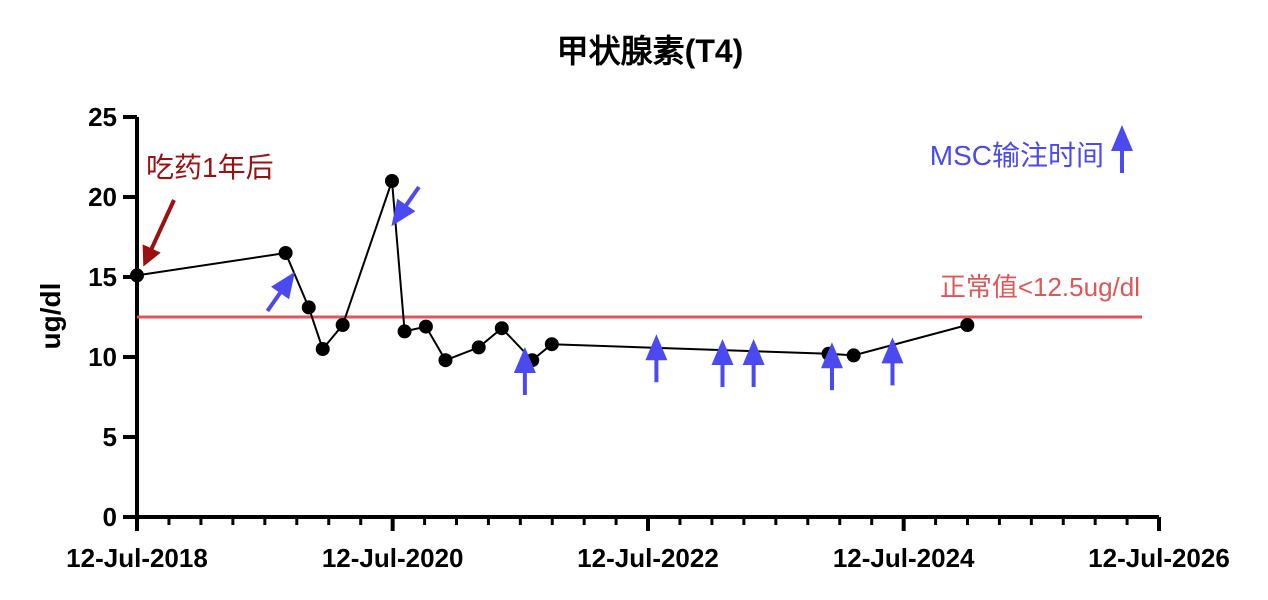 The height and width of the screenshot is (600, 1268). Describe the element at coordinates (112, 317) in the screenshot. I see `y-ticks: 0 5 10 15 20 25` at that location.